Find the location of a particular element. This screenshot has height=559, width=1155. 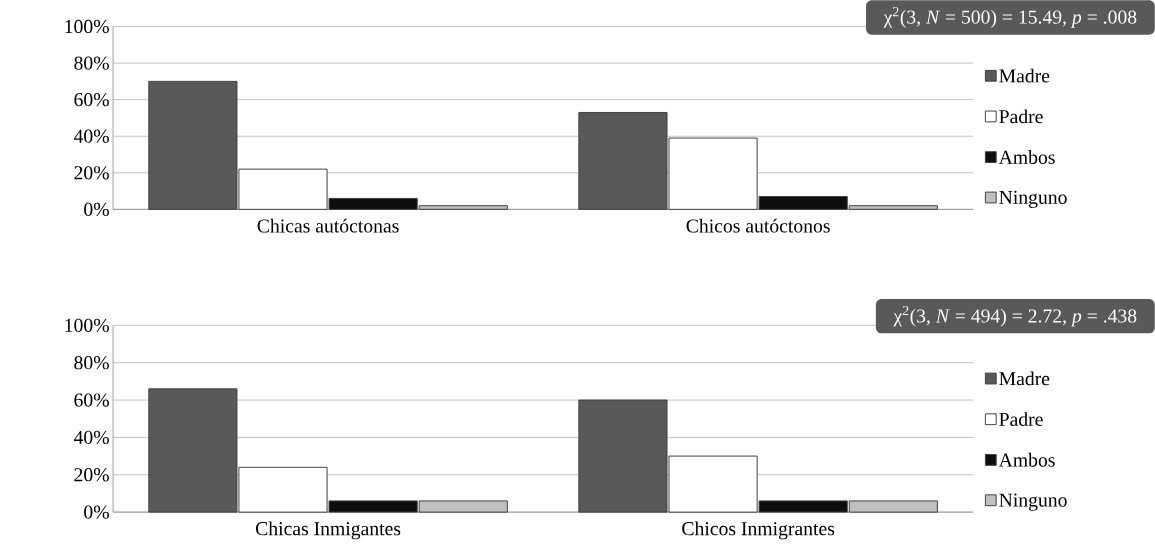

annotation: χ$^{2}$(3, N = 494) = 2.72, p = .438 is located at coordinates (1015, 316).